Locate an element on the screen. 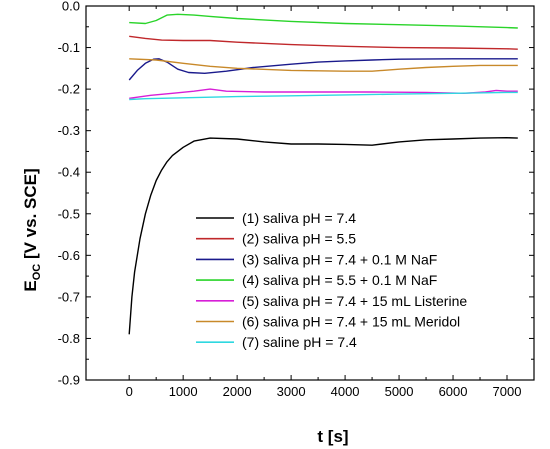  y-axis-title: EOC [V vs. SCE] is located at coordinates (32, 229).